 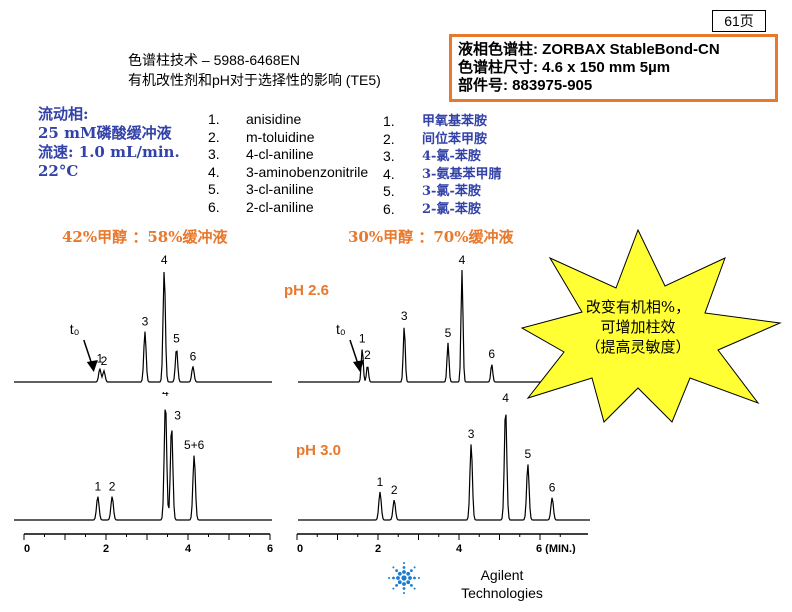 I want to click on agilent-spark-logo, so click(x=404, y=578).